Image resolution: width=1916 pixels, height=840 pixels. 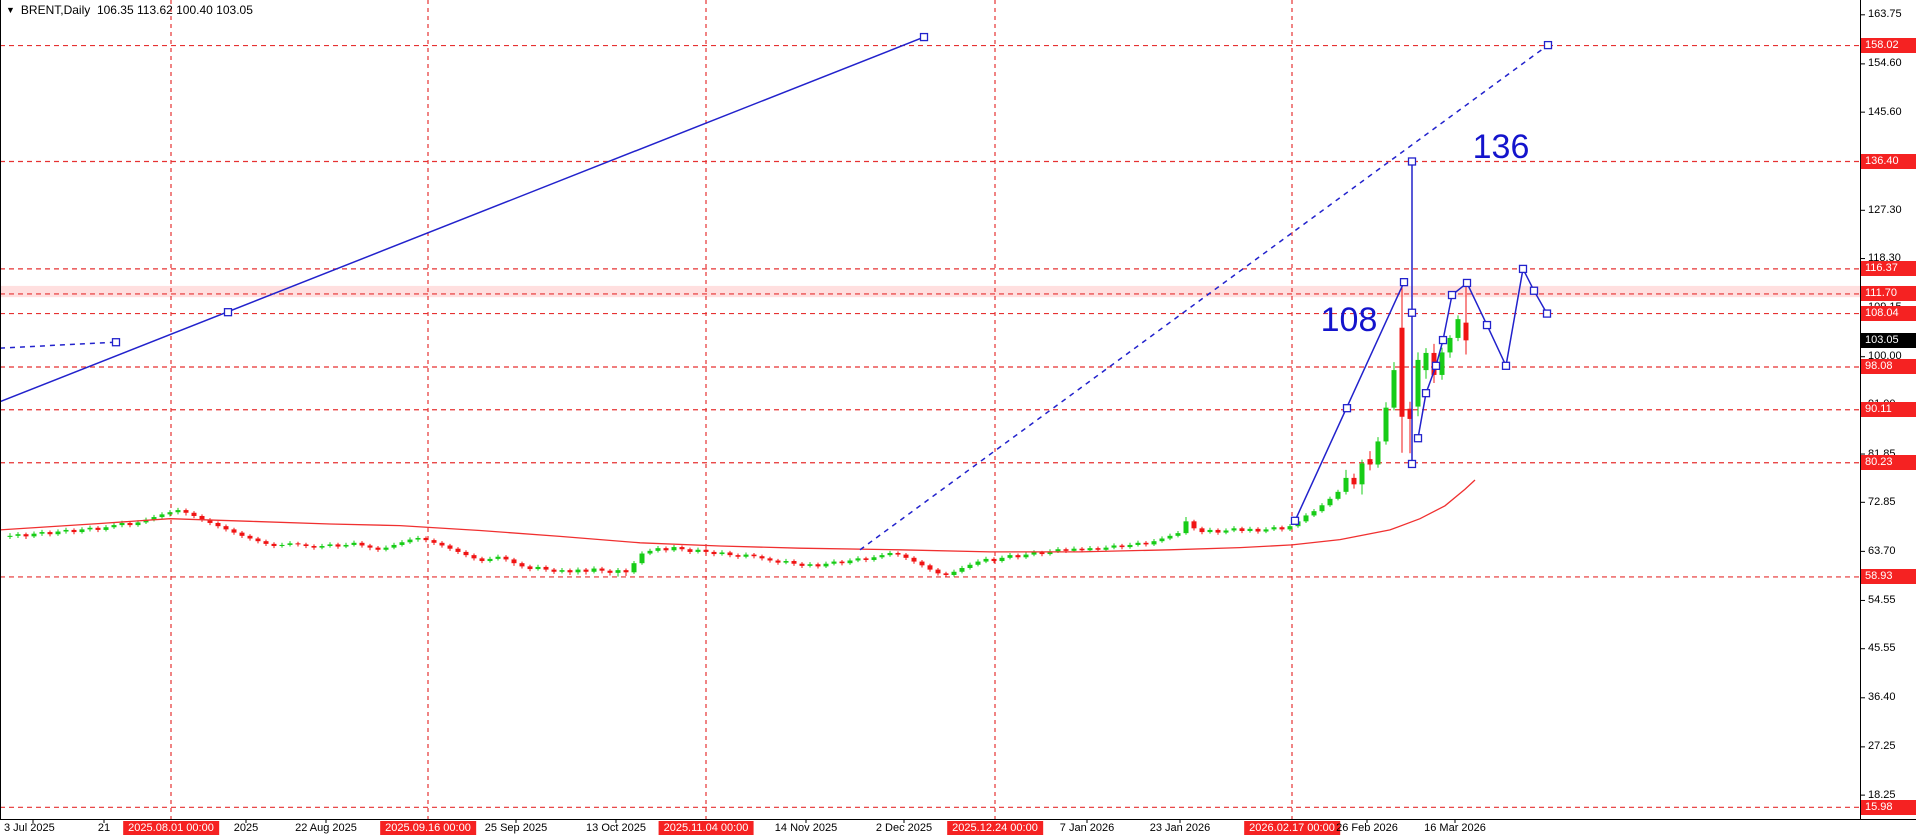 What do you see at coordinates (246, 828) in the screenshot?
I see `date-tick-label: 2025` at bounding box center [246, 828].